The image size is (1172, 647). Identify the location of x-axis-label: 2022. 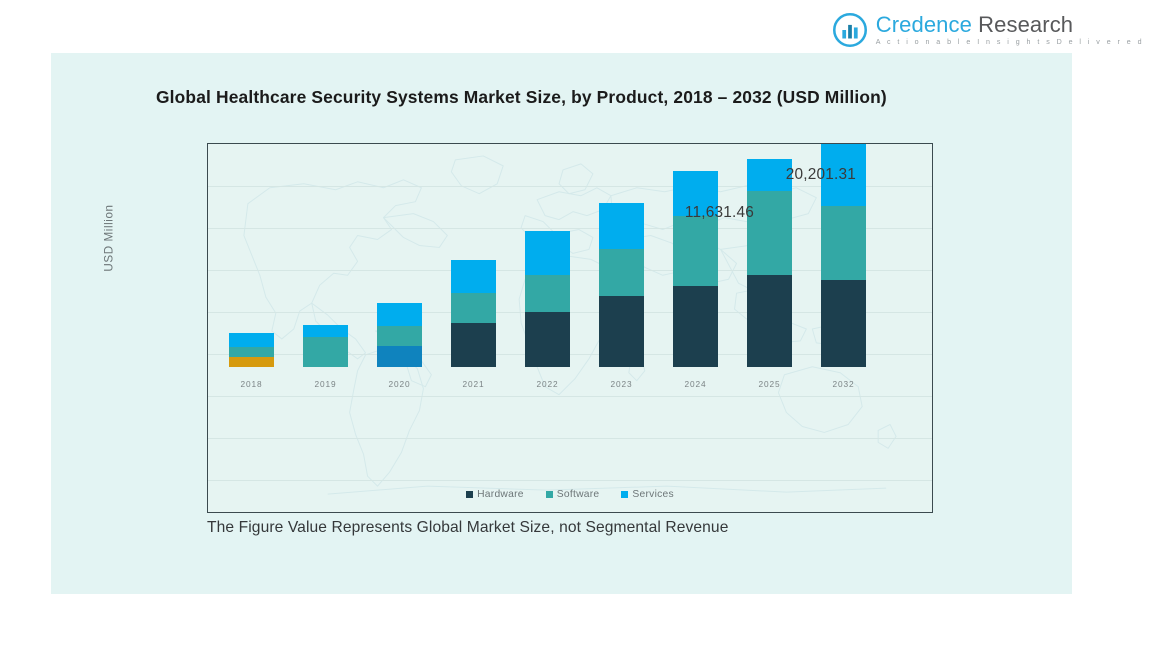
(547, 384).